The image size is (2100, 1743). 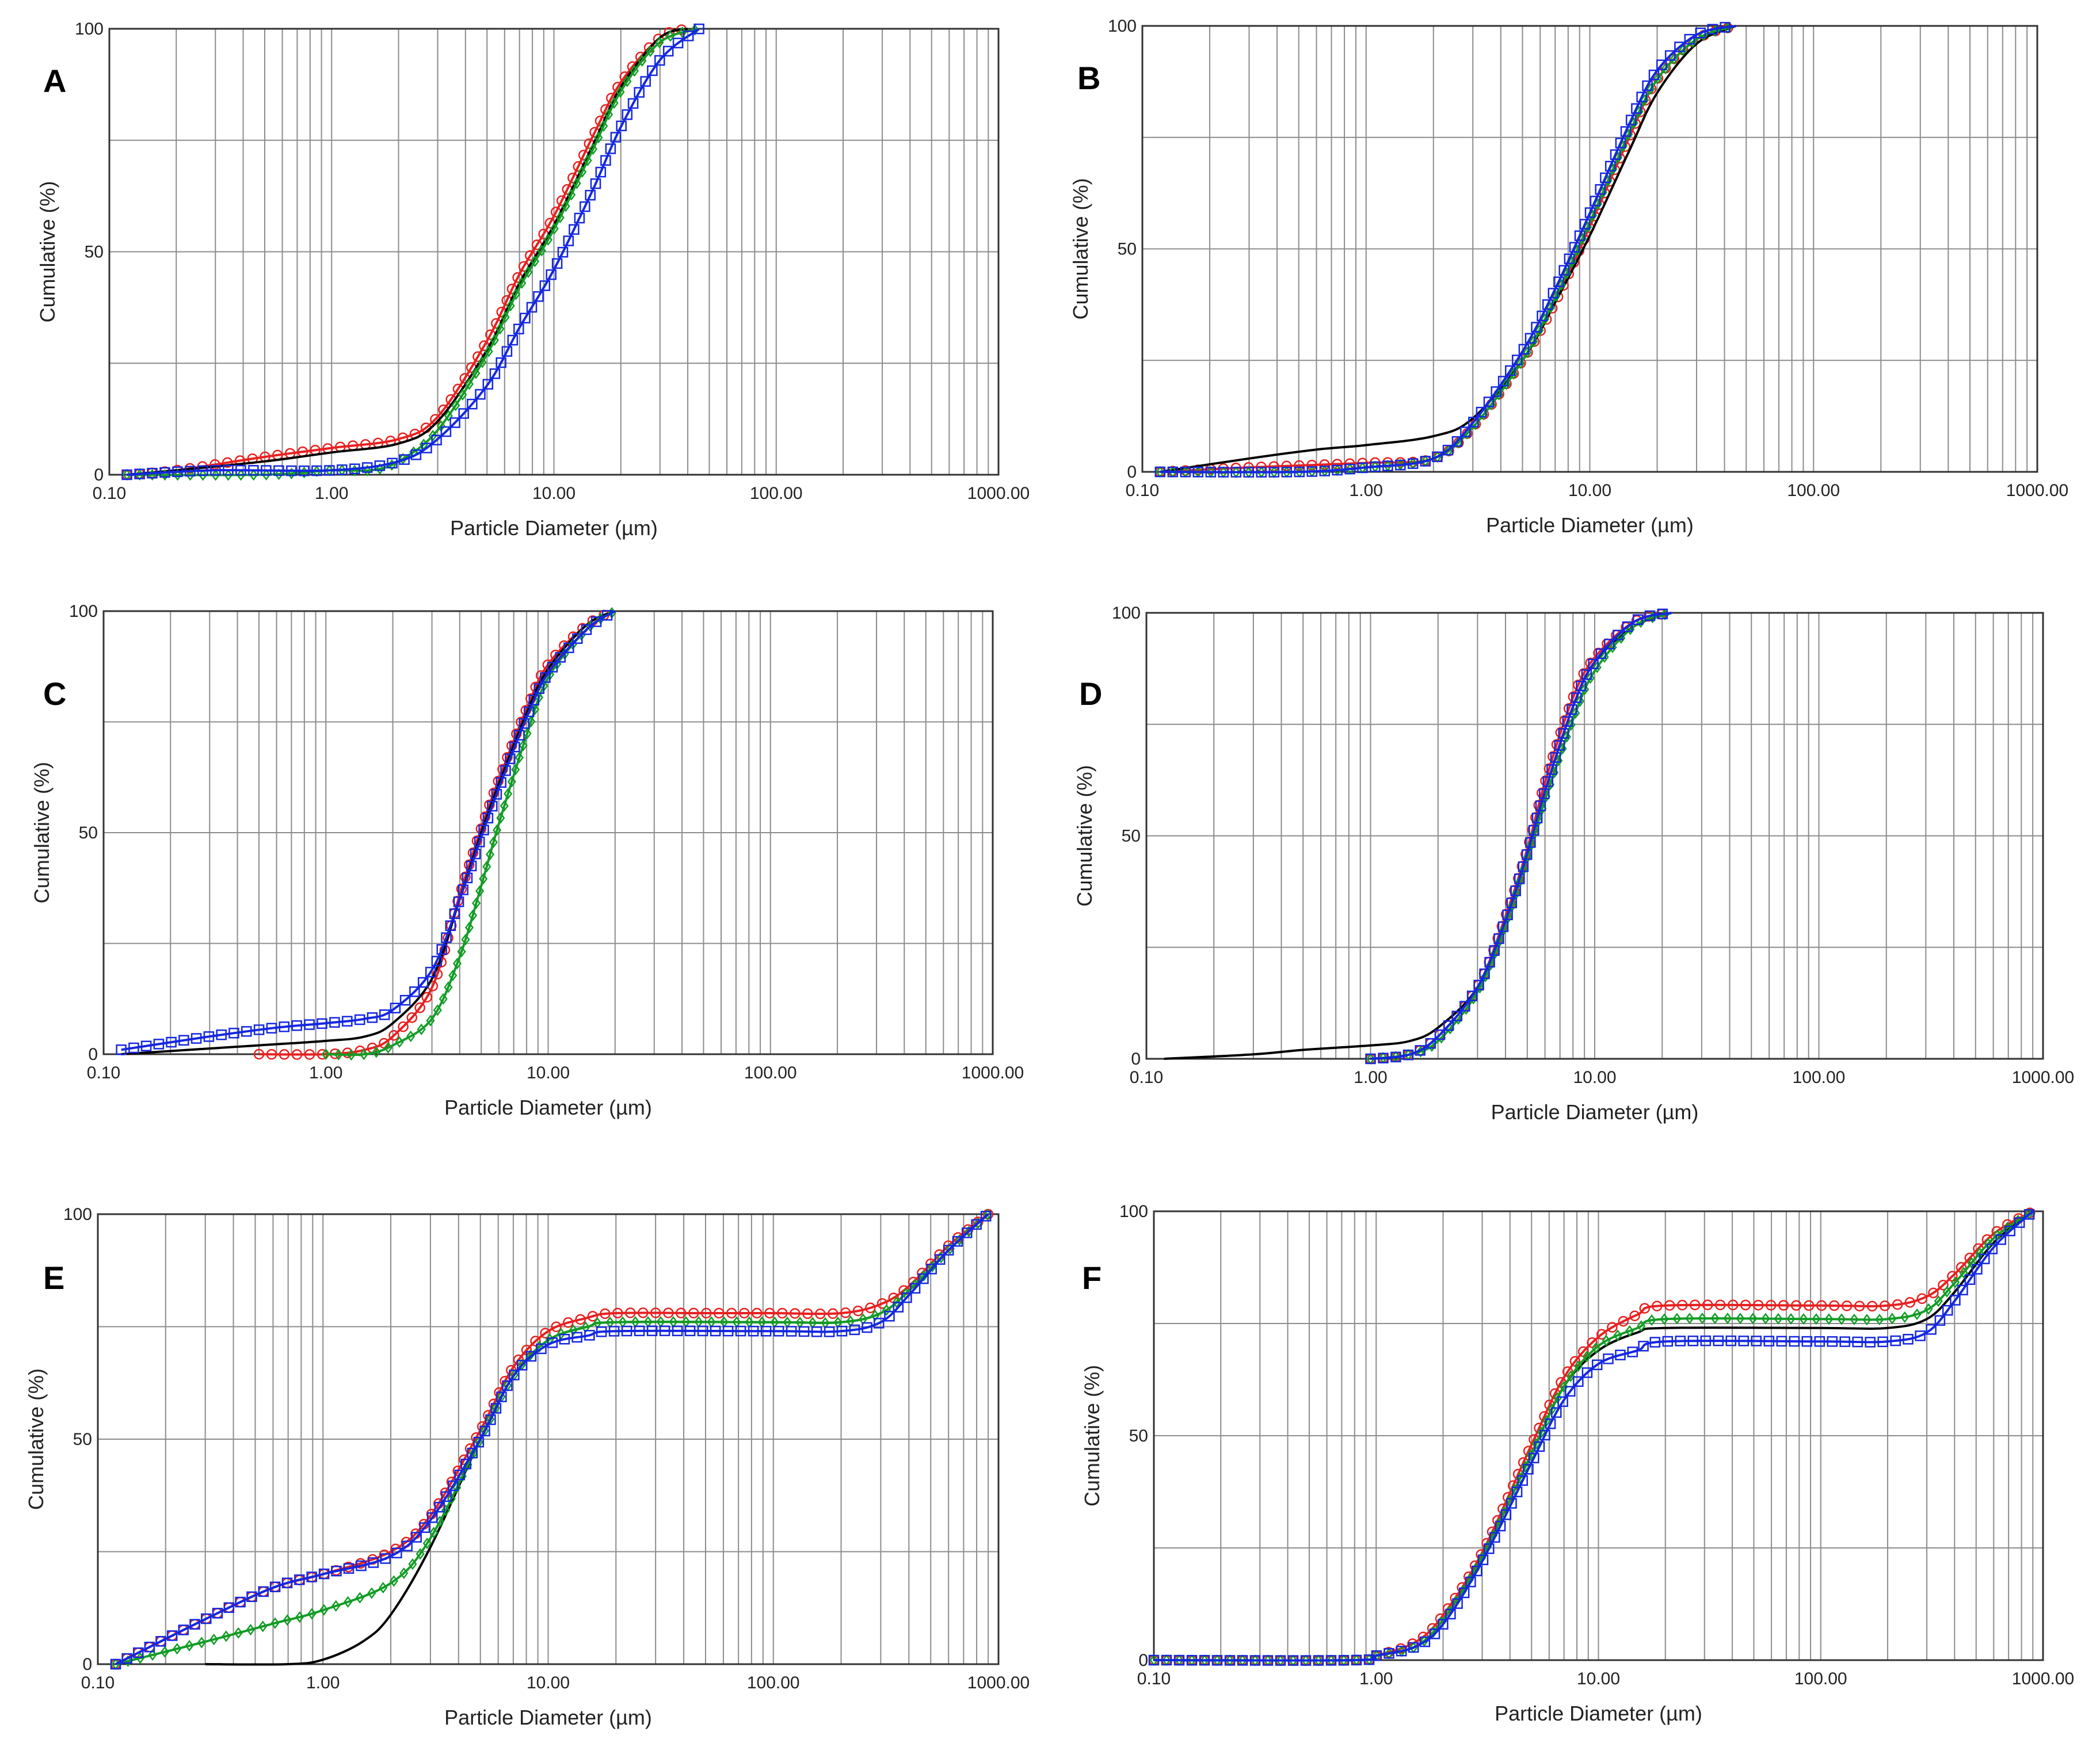 What do you see at coordinates (54, 694) in the screenshot?
I see `panel-letter: C` at bounding box center [54, 694].